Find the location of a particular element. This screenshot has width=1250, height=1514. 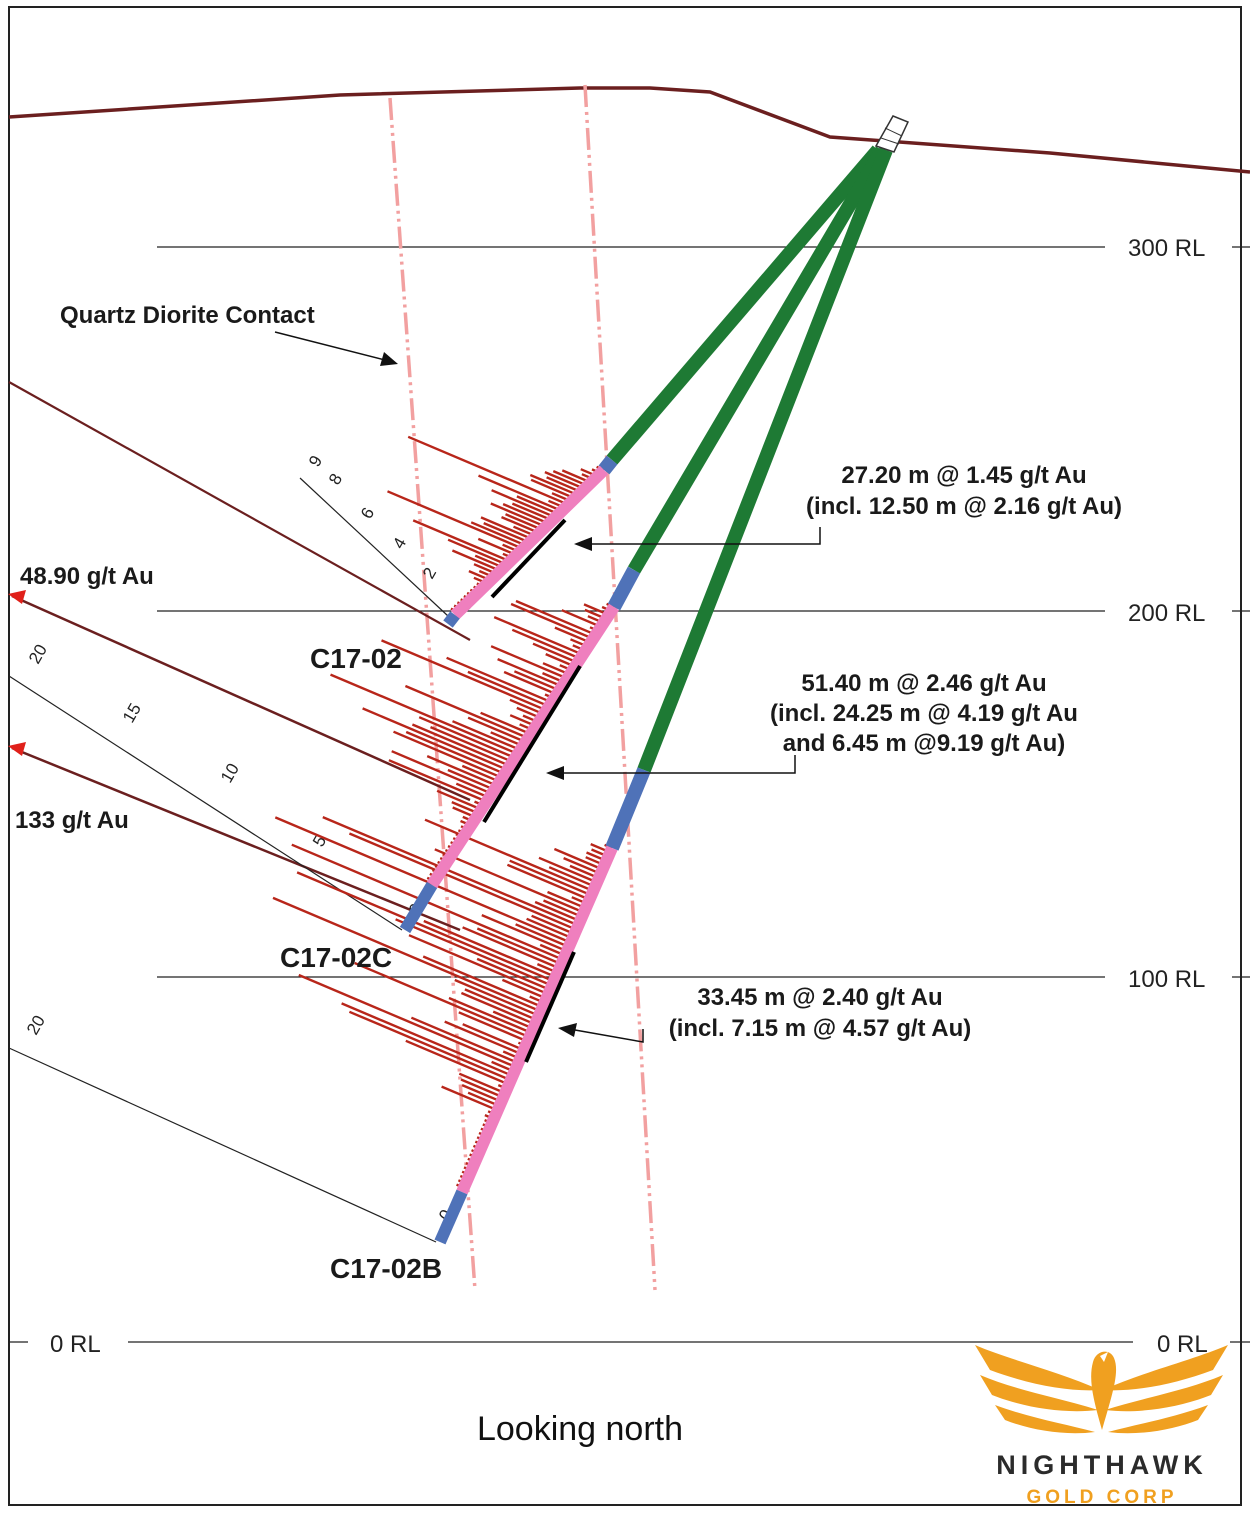

logo-name: NIGHTHAWK is located at coordinates (1101, 1465).